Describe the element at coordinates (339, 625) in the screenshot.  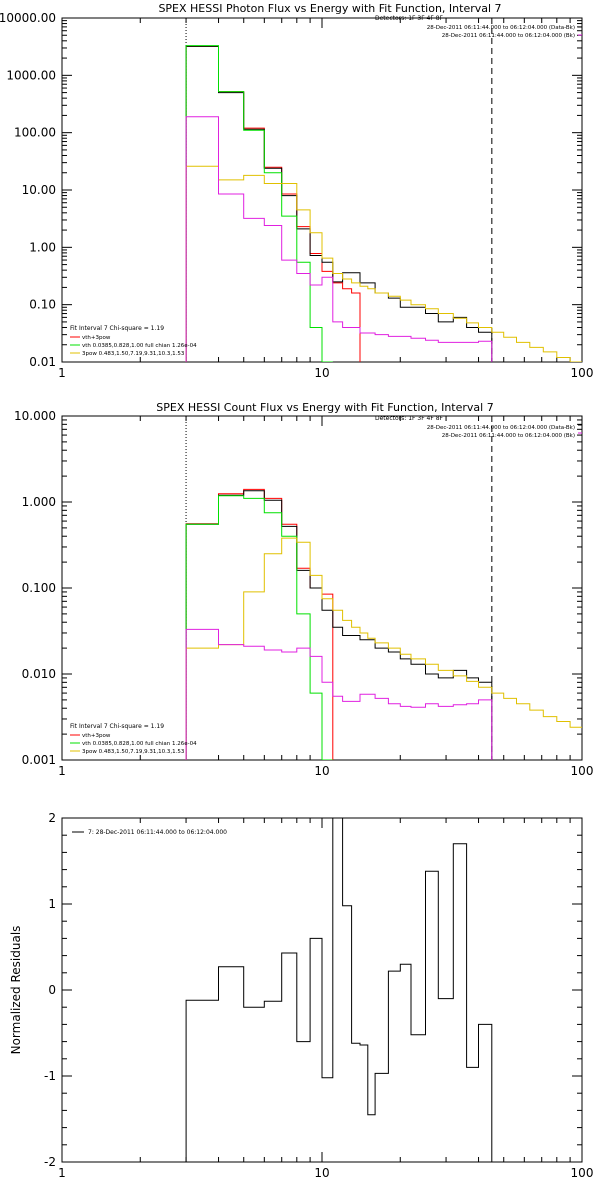
I see `count-series-1-step-line` at that location.